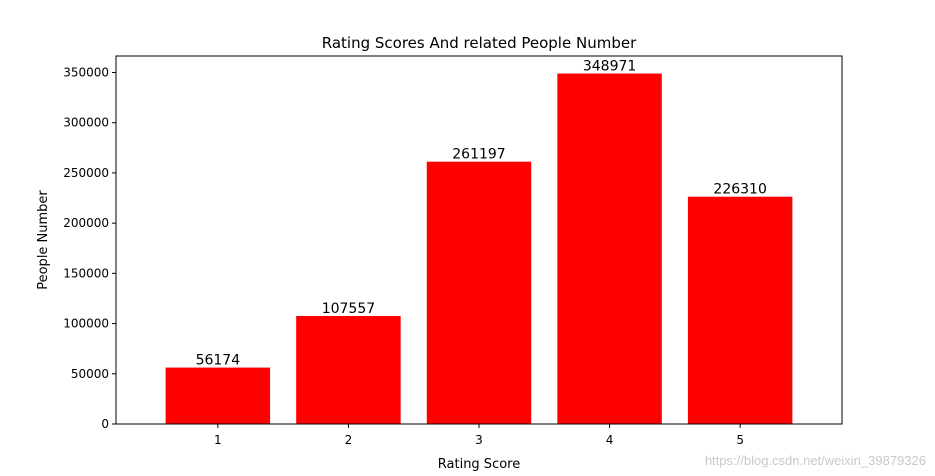 Image resolution: width=935 pixels, height=476 pixels. Describe the element at coordinates (86, 123) in the screenshot. I see `y-tick-label: 300000` at that location.